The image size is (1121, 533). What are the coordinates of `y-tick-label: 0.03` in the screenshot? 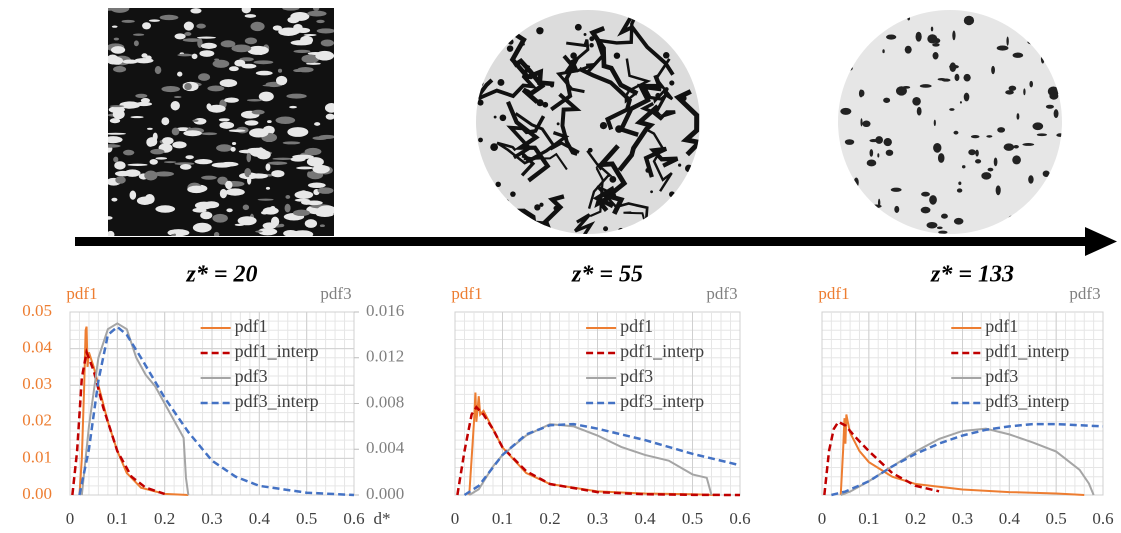 It's located at (37, 383).